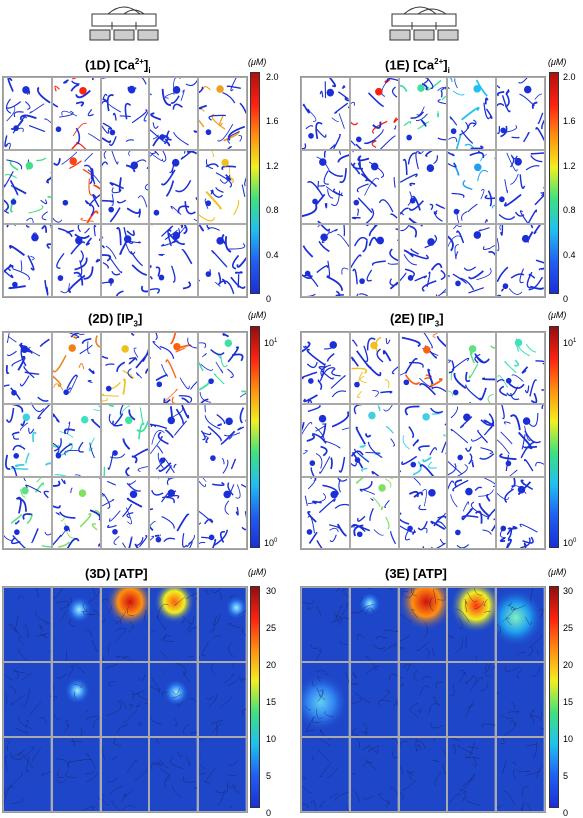 This screenshot has width=583, height=818. What do you see at coordinates (272, 165) in the screenshot?
I see `colorbar-tick: 1.2` at bounding box center [272, 165].